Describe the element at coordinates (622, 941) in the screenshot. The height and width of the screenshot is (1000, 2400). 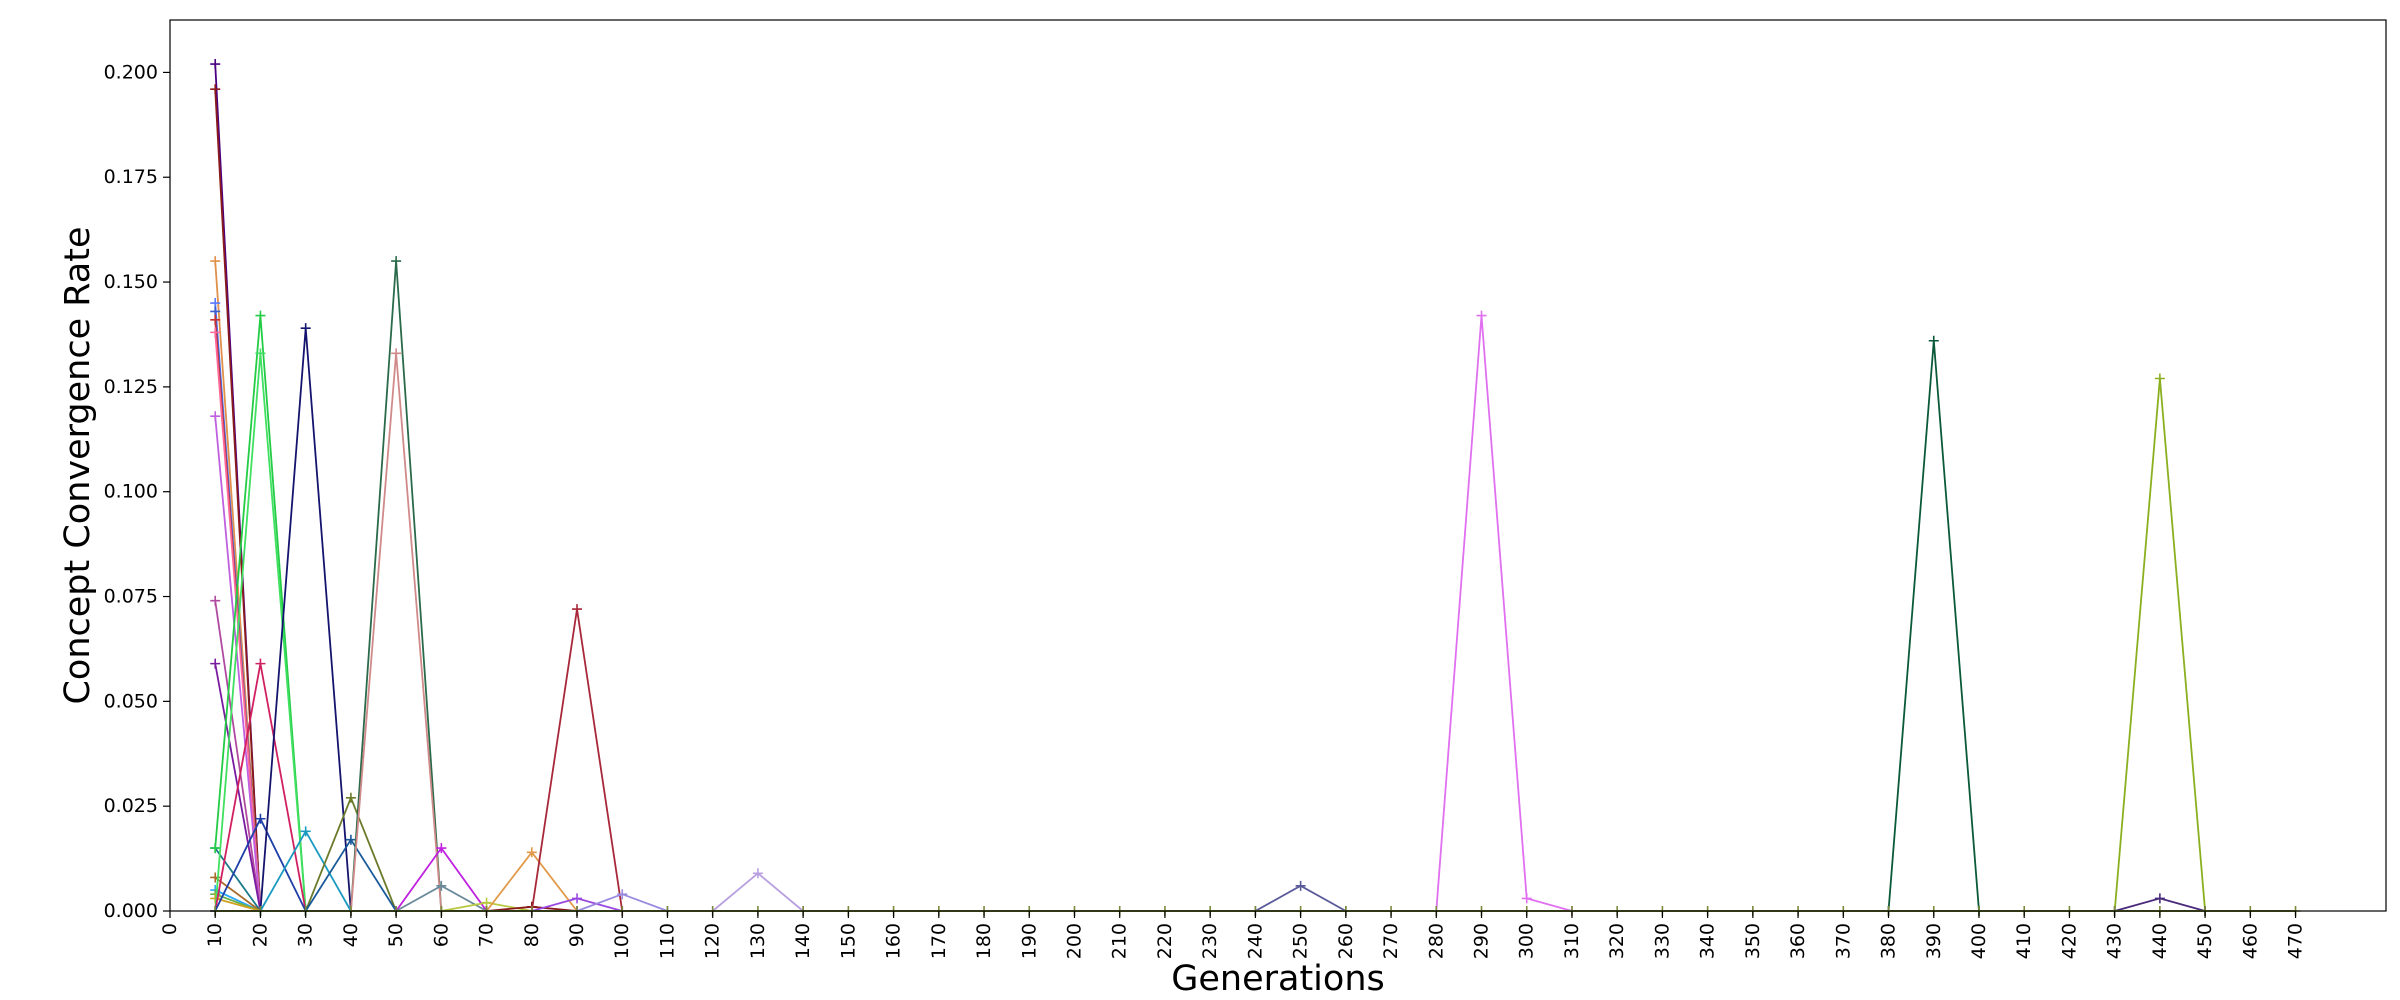
I see `x-tick-label: 100` at that location.